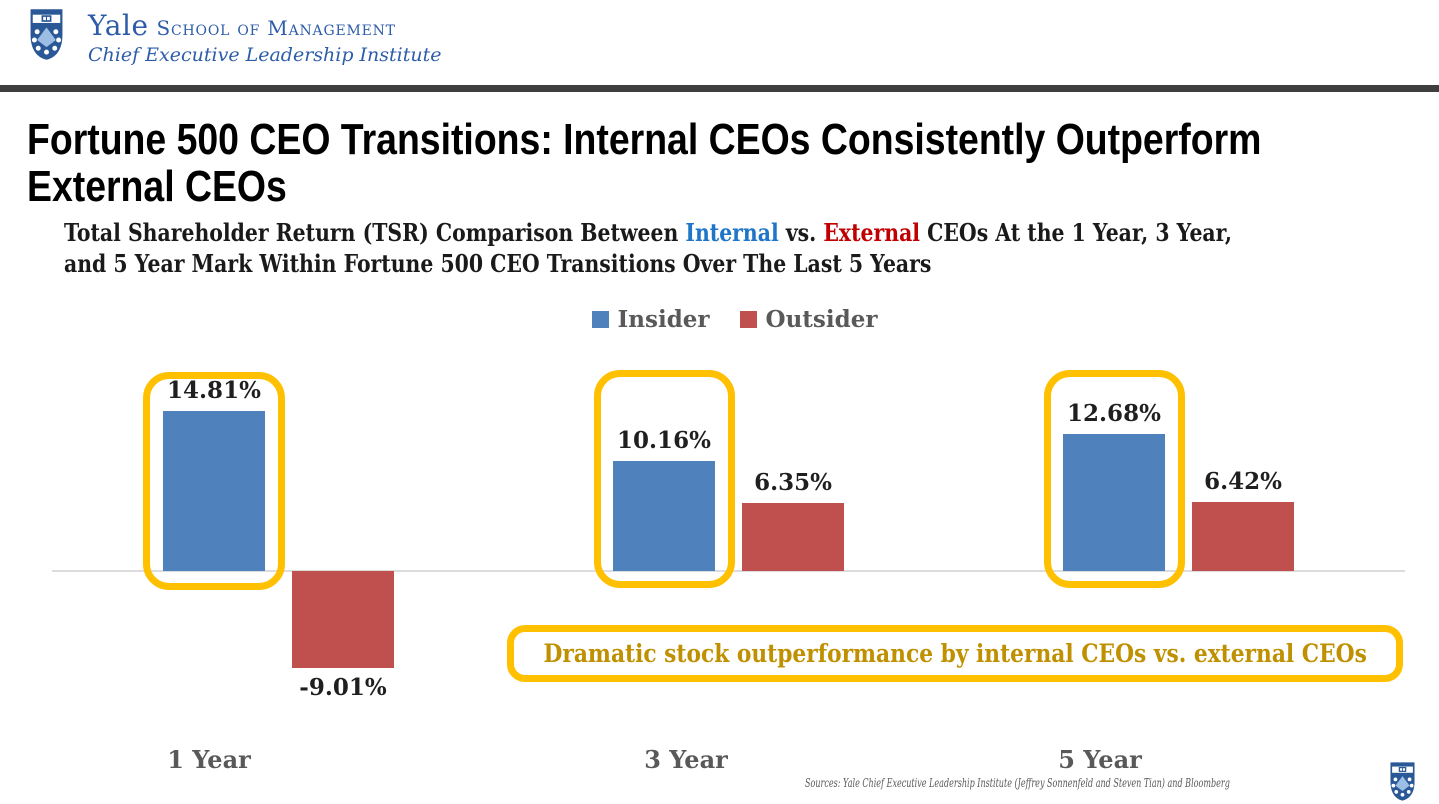 The width and height of the screenshot is (1439, 804). I want to click on chart-legend: Insider Outsider, so click(719, 319).